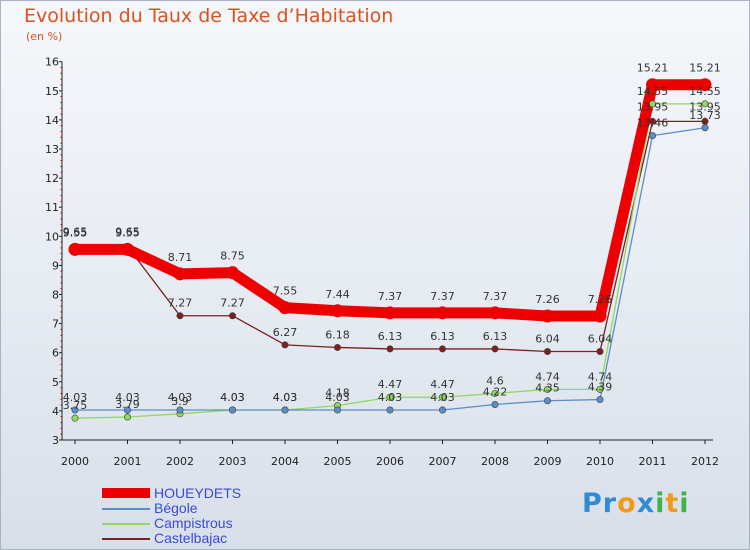 Image resolution: width=750 pixels, height=550 pixels. What do you see at coordinates (660, 503) in the screenshot?
I see `logo-letter: i` at bounding box center [660, 503].